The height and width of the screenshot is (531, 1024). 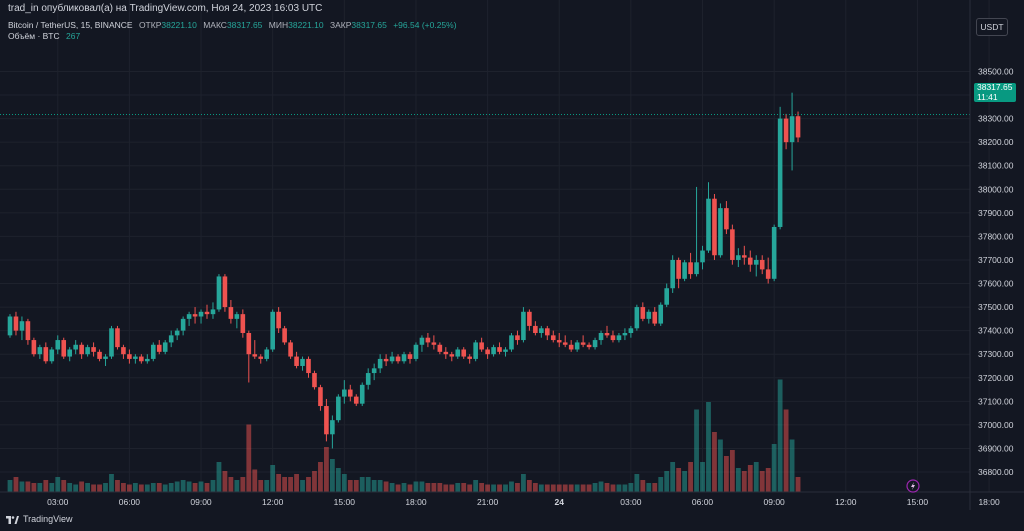 What do you see at coordinates (996, 166) in the screenshot?
I see `price-tick-label: 38100.00` at bounding box center [996, 166].